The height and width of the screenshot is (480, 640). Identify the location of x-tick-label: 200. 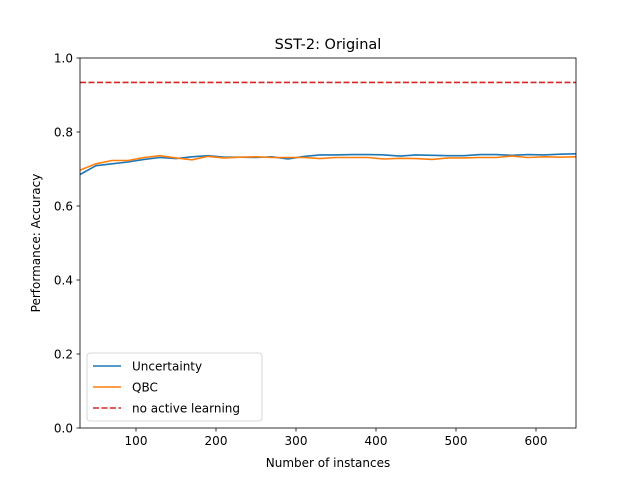
(216, 441).